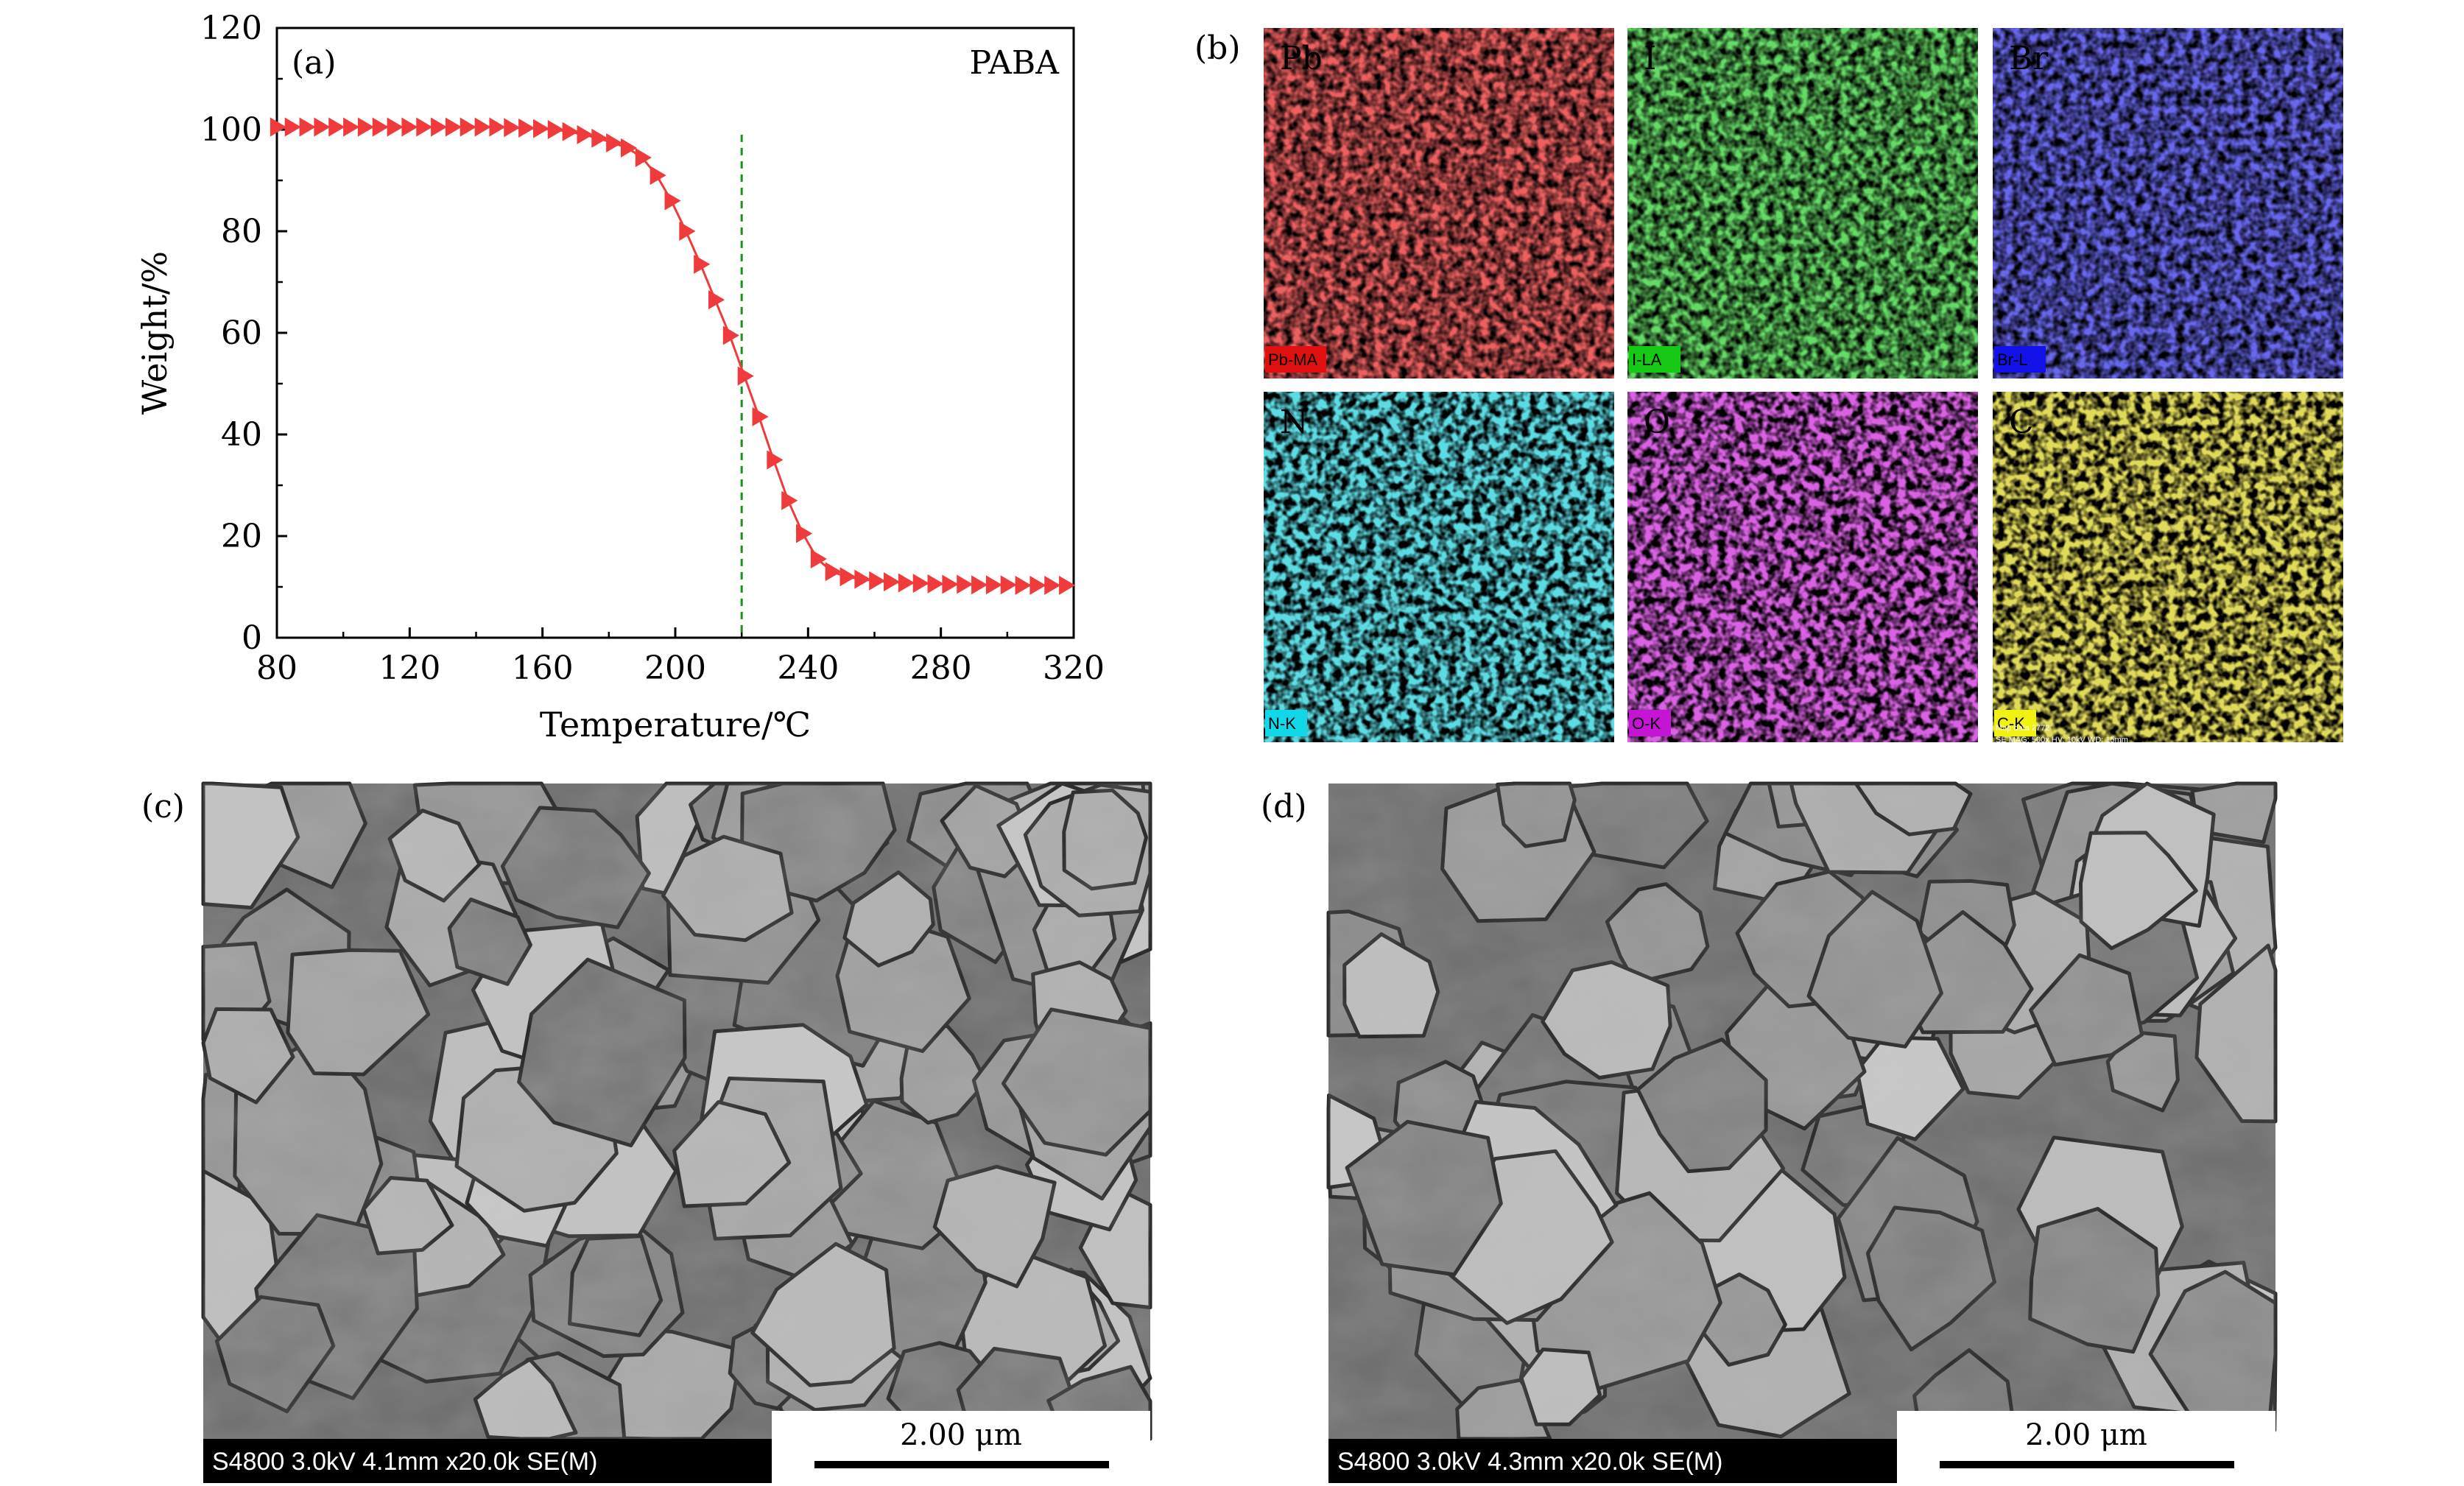 The width and height of the screenshot is (2464, 1486). What do you see at coordinates (1074, 668) in the screenshot?
I see `x-tick-label: 320` at bounding box center [1074, 668].